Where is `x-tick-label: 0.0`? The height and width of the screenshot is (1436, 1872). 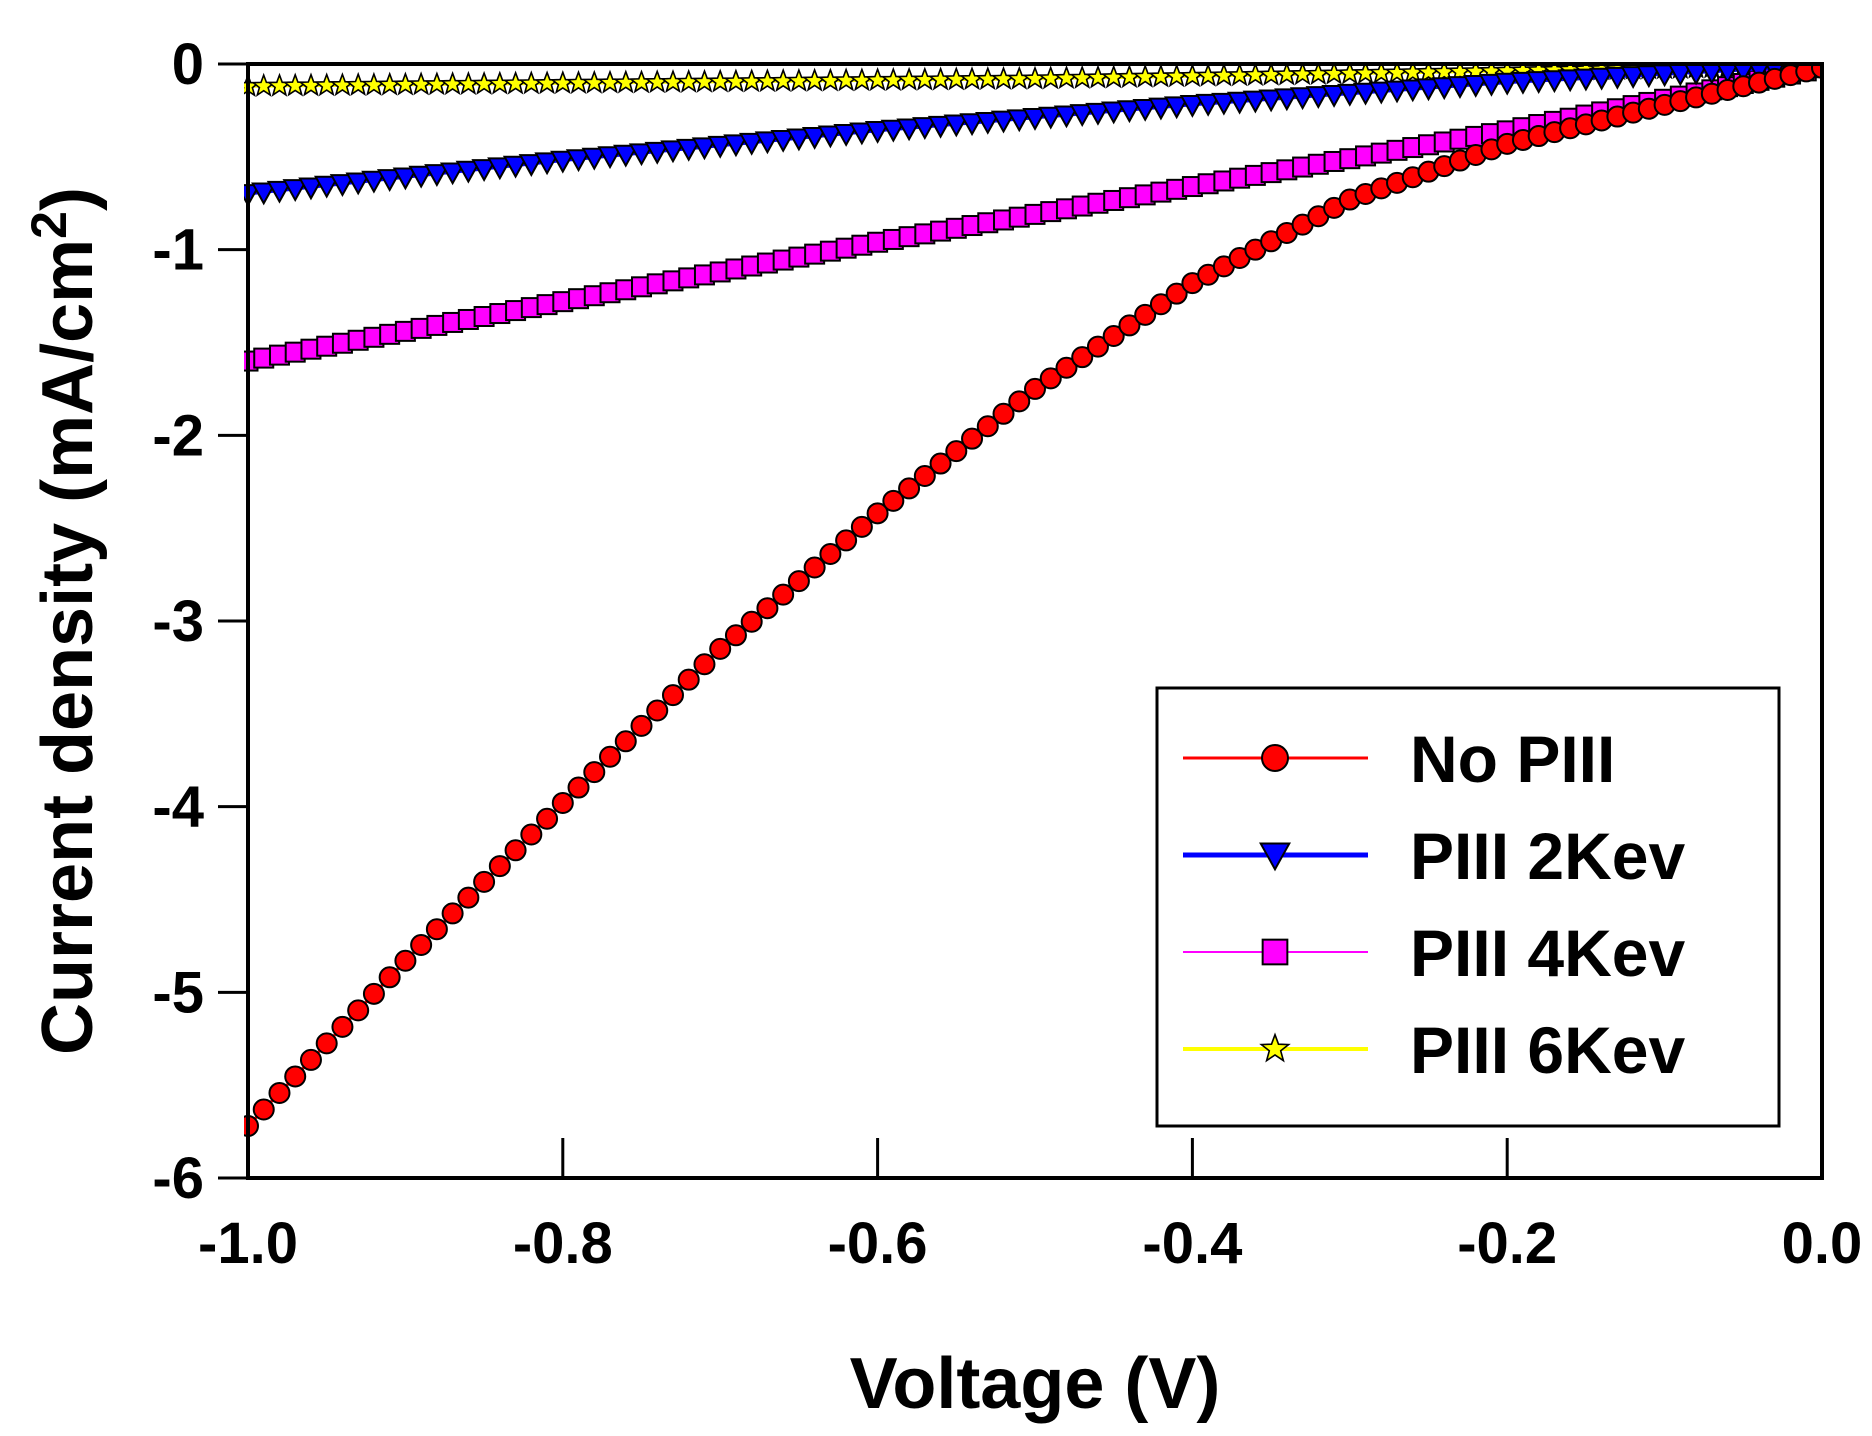
x-tick-label: 0.0 is located at coordinates (1822, 1243).